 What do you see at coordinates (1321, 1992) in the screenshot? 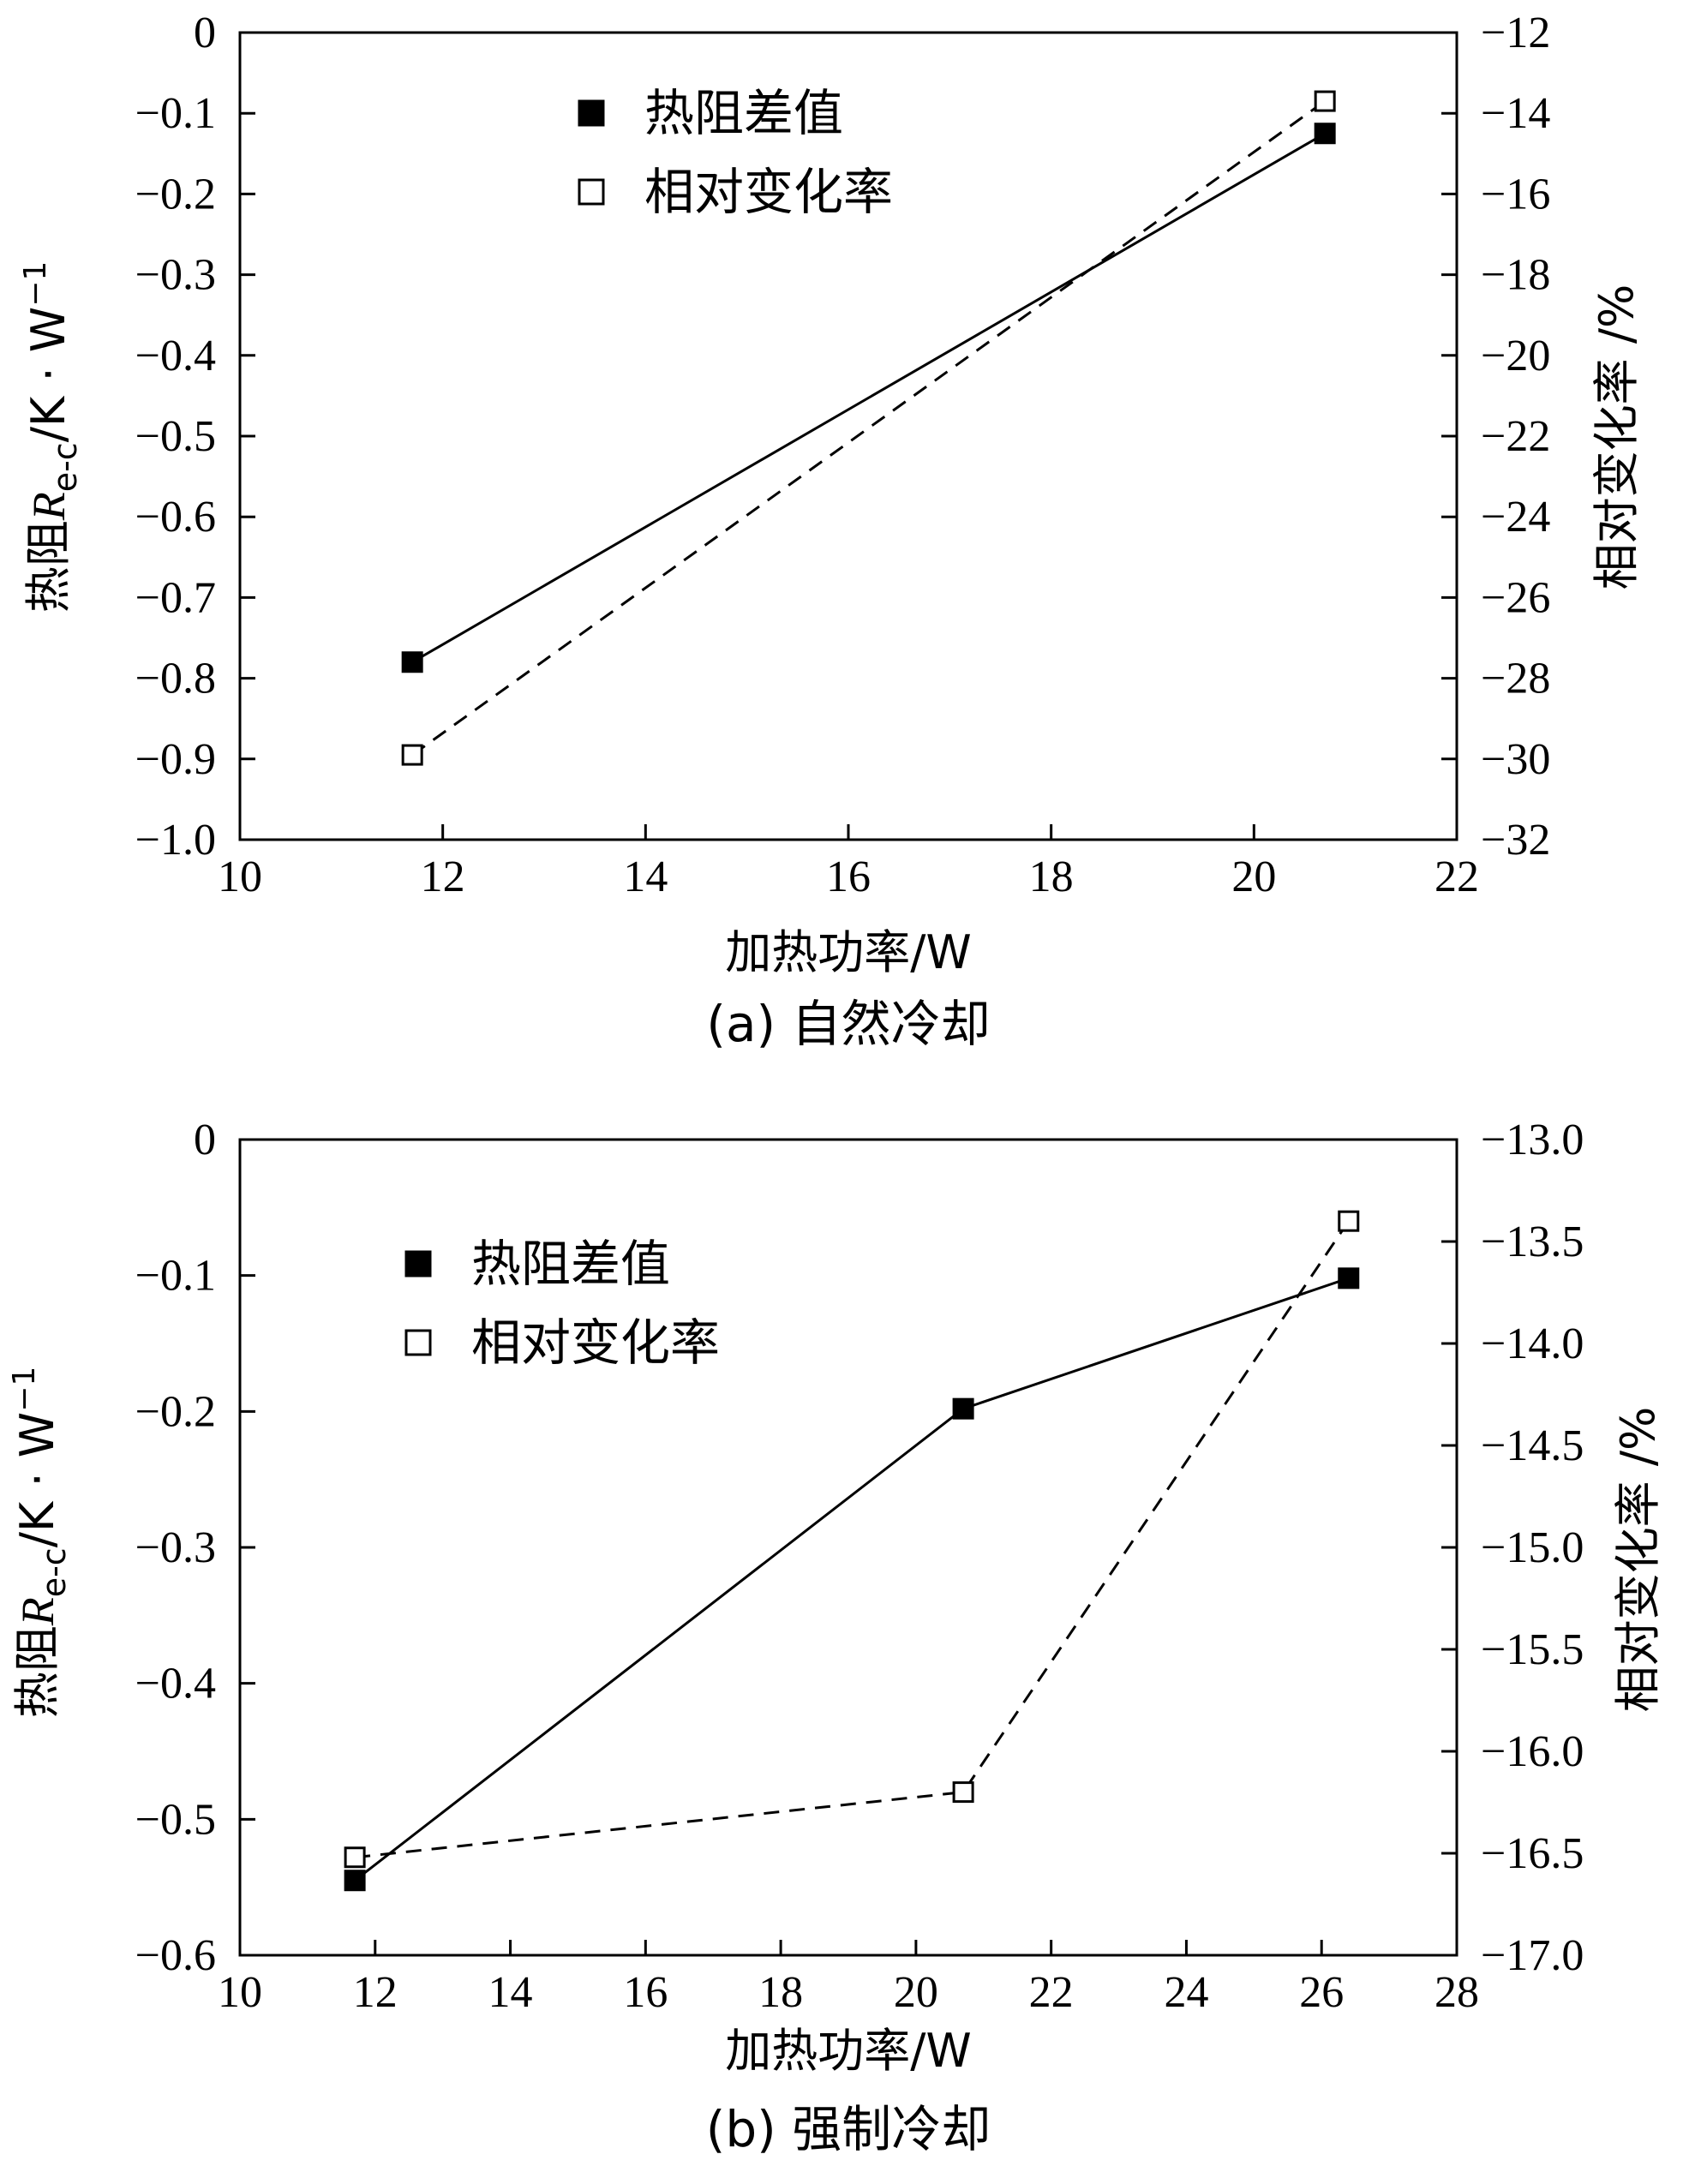
I see `x-tick-label: 26` at bounding box center [1321, 1992].